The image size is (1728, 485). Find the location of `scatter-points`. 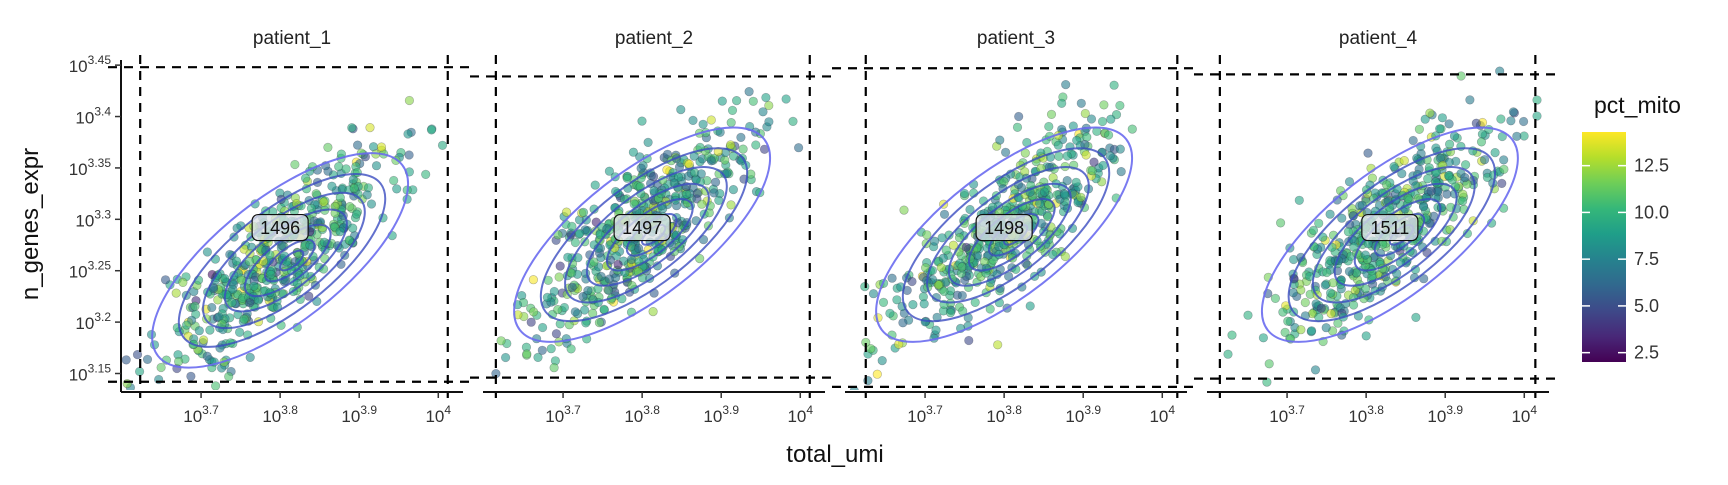

scatter-points is located at coordinates (285, 242).